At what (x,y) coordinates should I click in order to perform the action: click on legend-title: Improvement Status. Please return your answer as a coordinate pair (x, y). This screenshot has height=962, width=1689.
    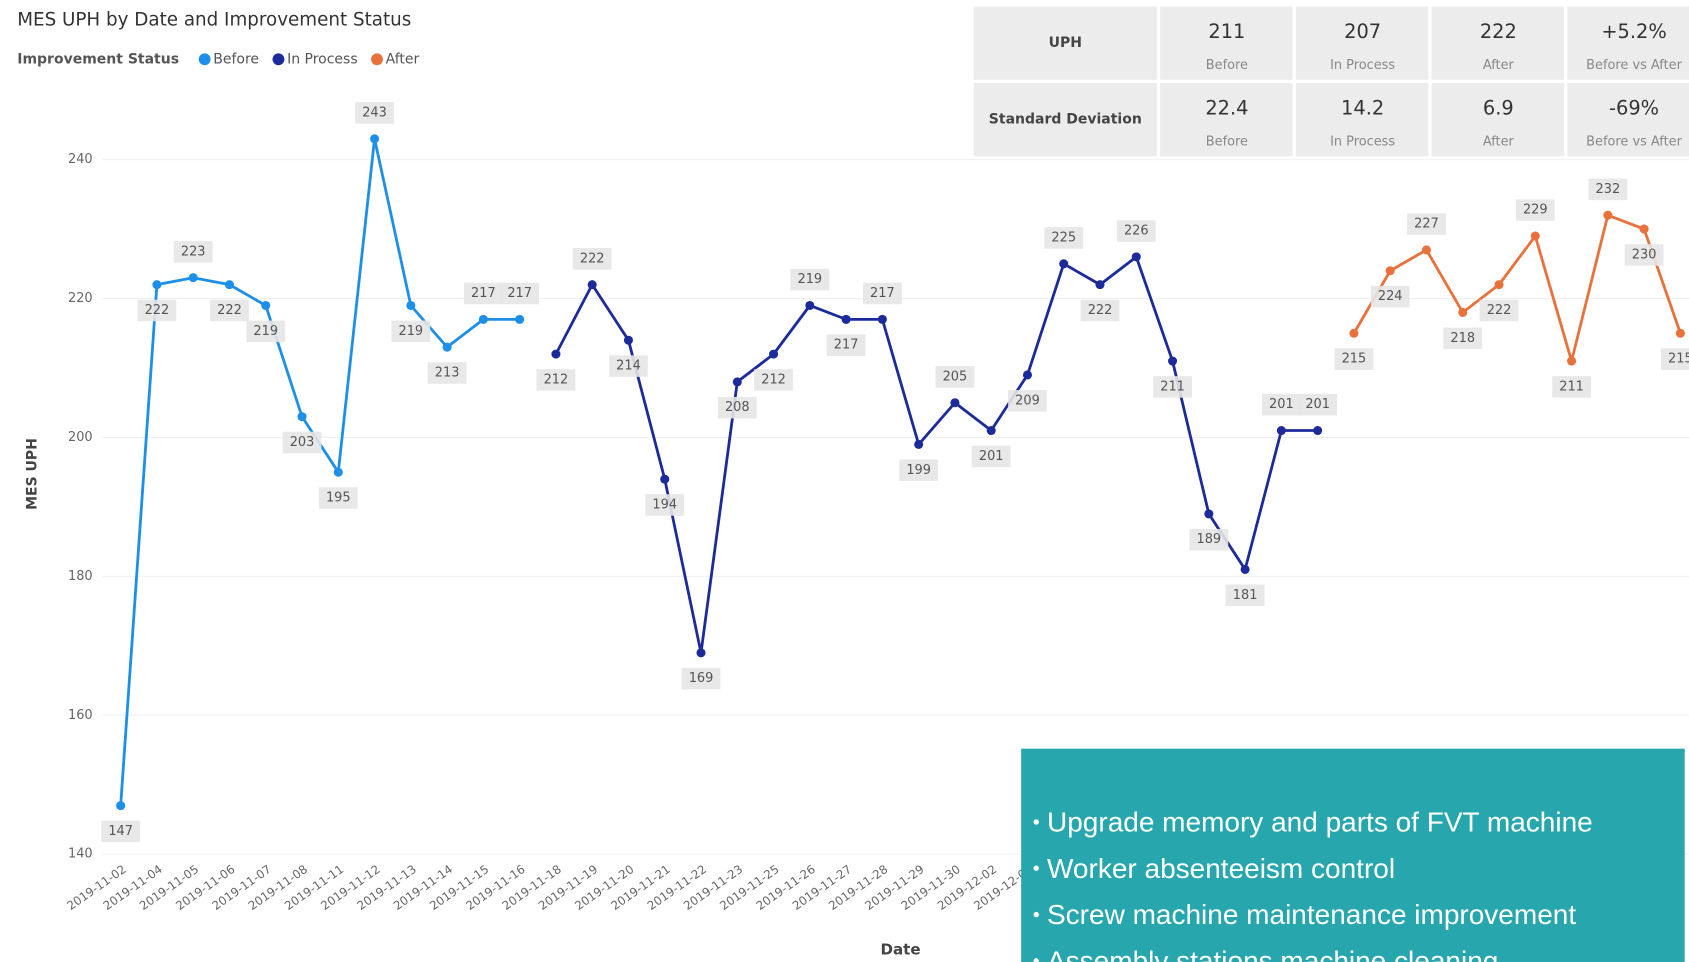
    Looking at the image, I should click on (98, 59).